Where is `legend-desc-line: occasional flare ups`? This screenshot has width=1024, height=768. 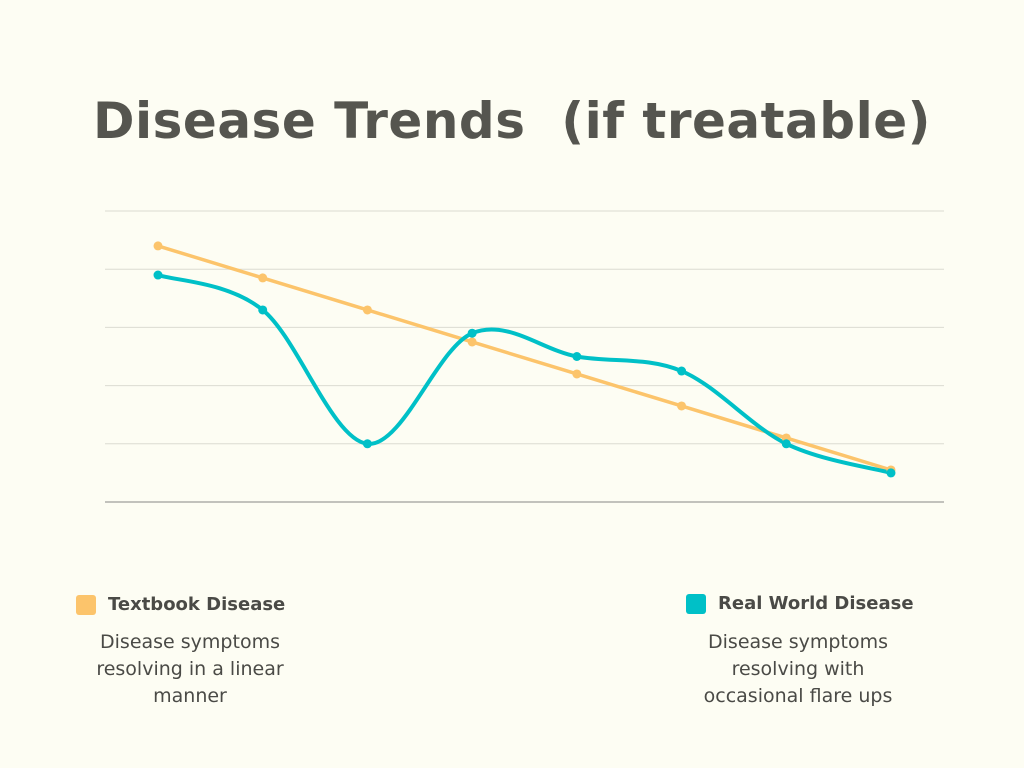
legend-desc-line: occasional flare ups is located at coordinates (798, 696).